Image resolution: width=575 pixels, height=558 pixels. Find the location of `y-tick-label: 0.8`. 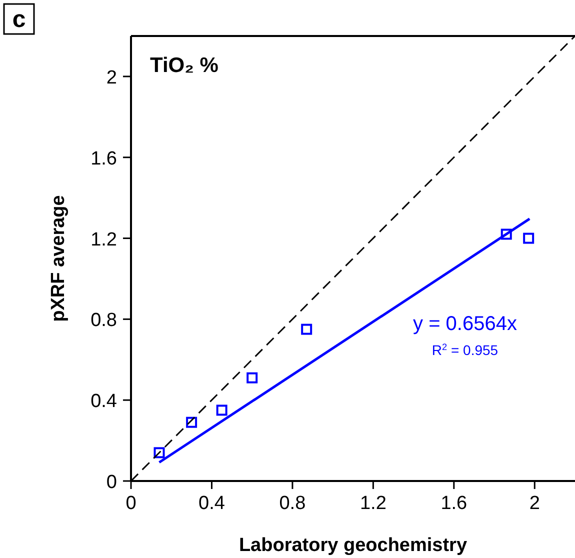

y-tick-label: 0.8 is located at coordinates (103, 321).